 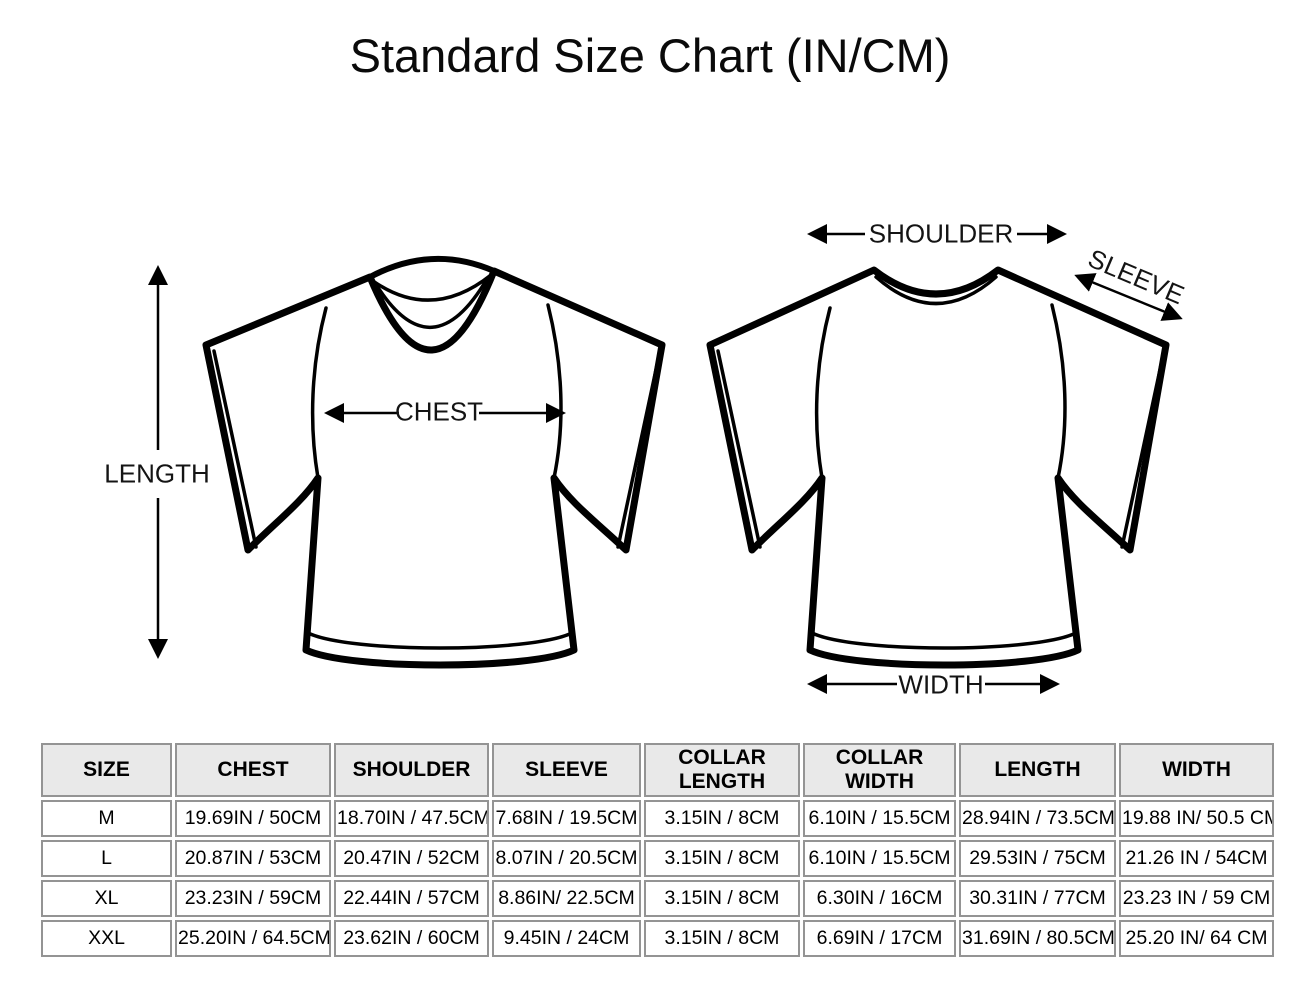 I want to click on col-header-chest: CHEST, so click(x=253, y=770).